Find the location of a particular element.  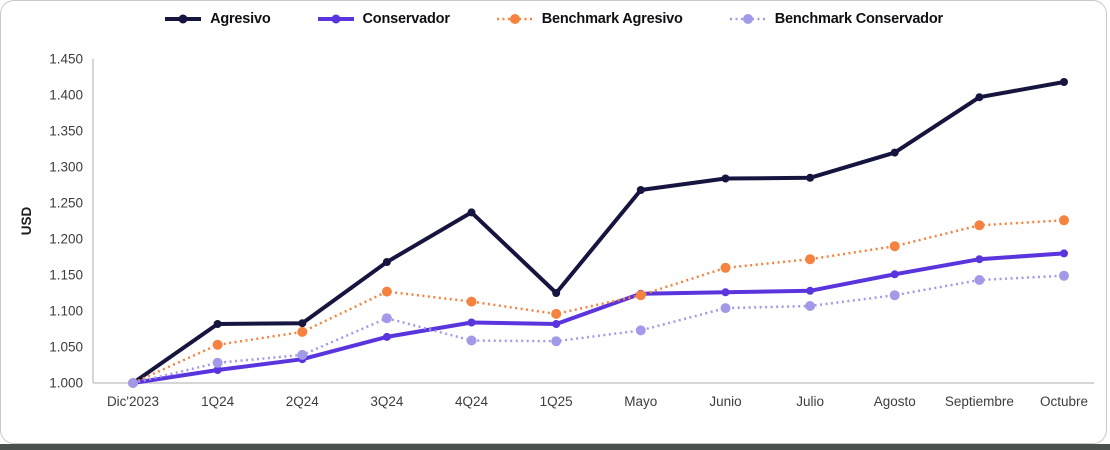

legend-item-benchmark-conservador: Benchmark Conservador is located at coordinates (836, 19).